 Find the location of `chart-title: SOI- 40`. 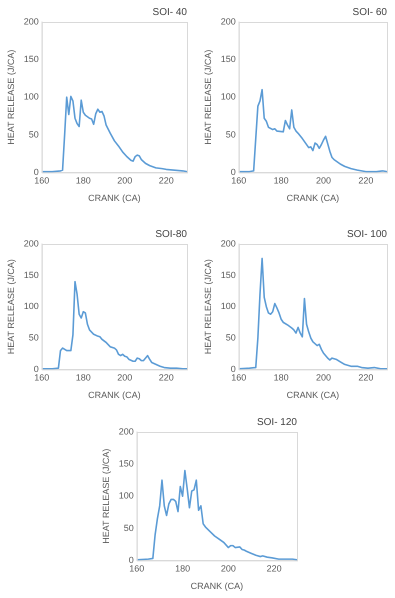

chart-title: SOI- 40 is located at coordinates (170, 12).